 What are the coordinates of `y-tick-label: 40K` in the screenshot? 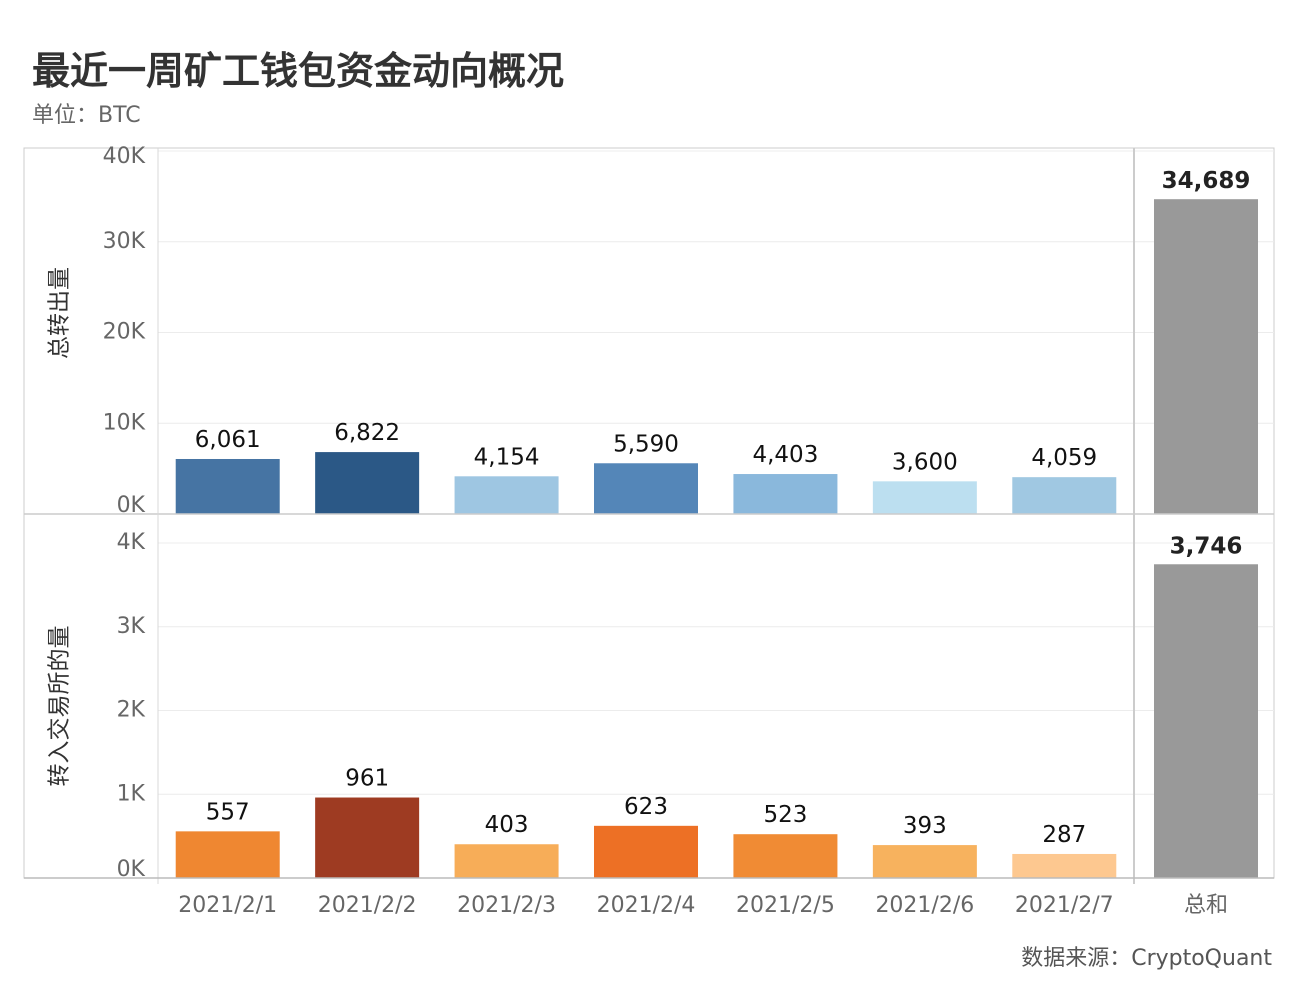 It's located at (124, 156).